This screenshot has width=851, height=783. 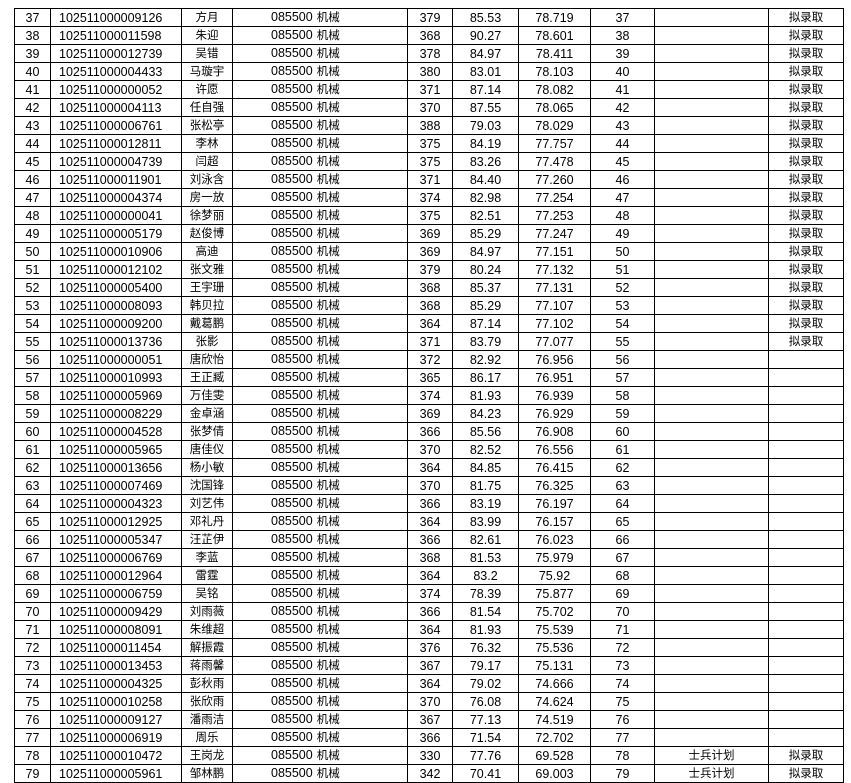 I want to click on rank-cell: 70, so click(x=622, y=611).